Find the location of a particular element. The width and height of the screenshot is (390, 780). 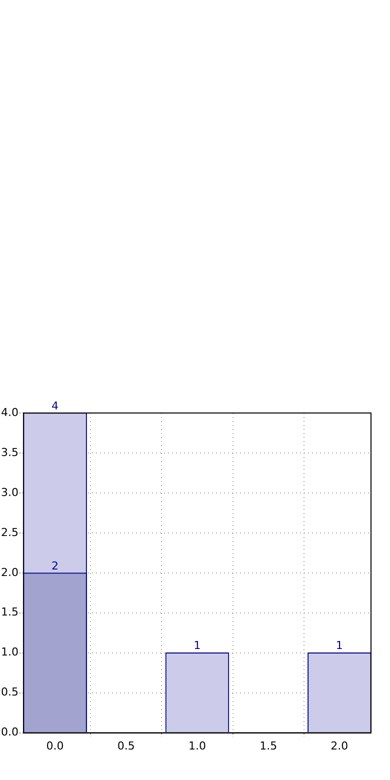

y-tick-label: 2.0 is located at coordinates (9, 572).